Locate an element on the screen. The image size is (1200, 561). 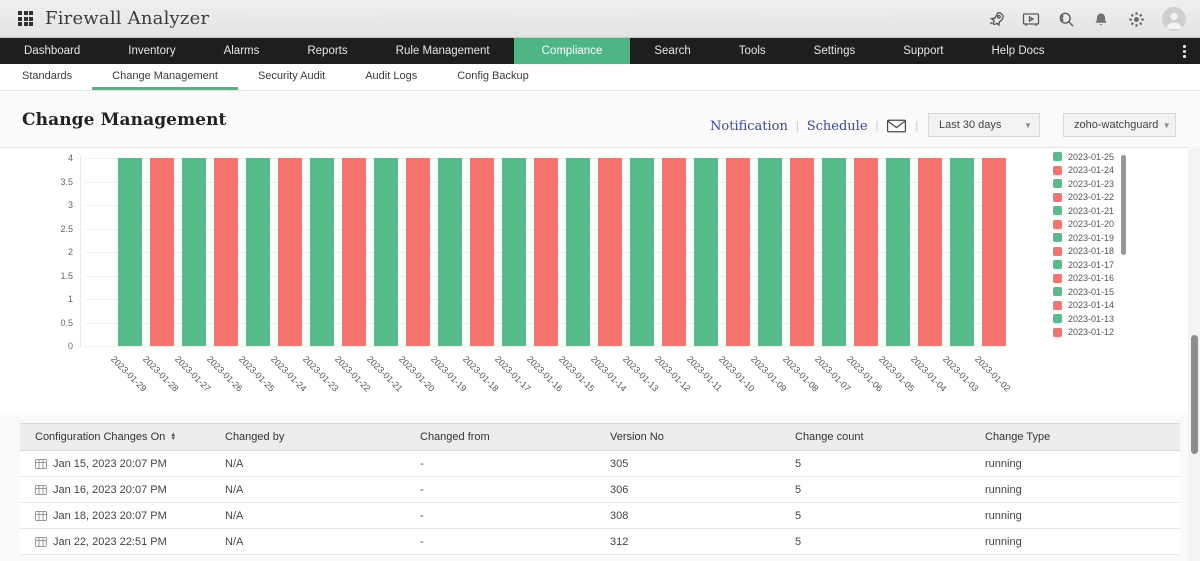
column-header-configuration-changes-on: Configuration Changes On ▲ ▼ is located at coordinates (106, 437).